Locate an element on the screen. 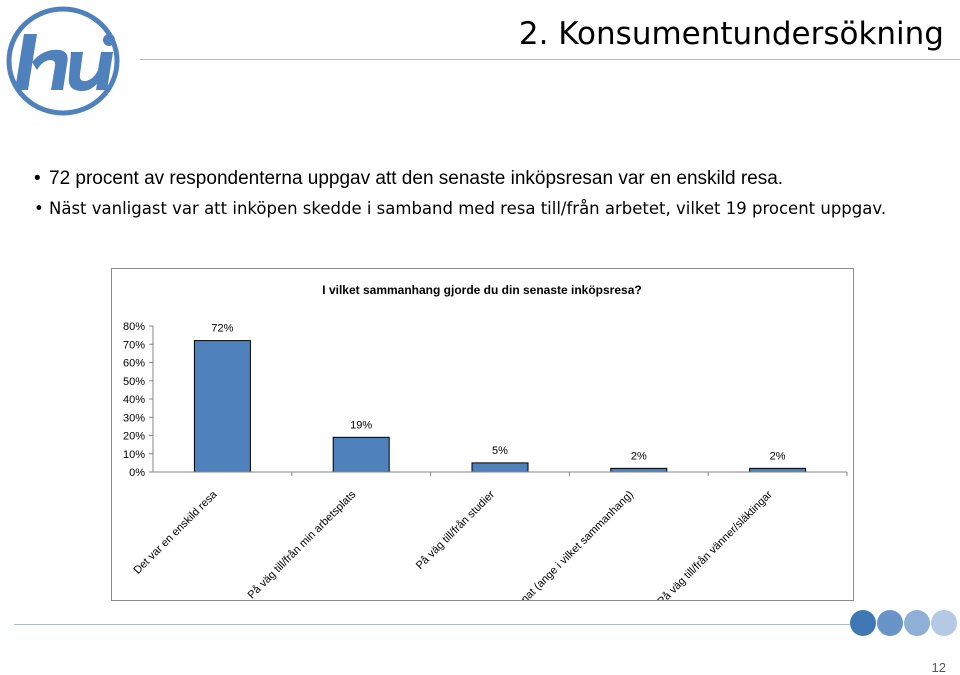 The width and height of the screenshot is (960, 675). y-tick-label: 40% is located at coordinates (134, 400).